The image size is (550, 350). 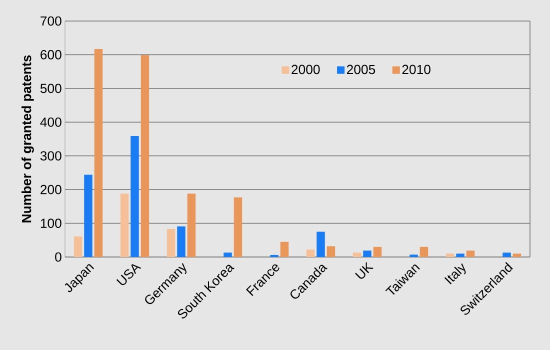 I want to click on y-tick-label: 0, so click(x=58, y=257).